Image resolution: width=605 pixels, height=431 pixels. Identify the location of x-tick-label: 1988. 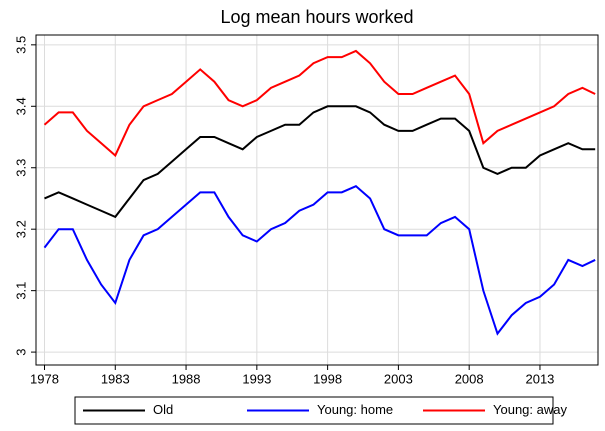
(186, 378).